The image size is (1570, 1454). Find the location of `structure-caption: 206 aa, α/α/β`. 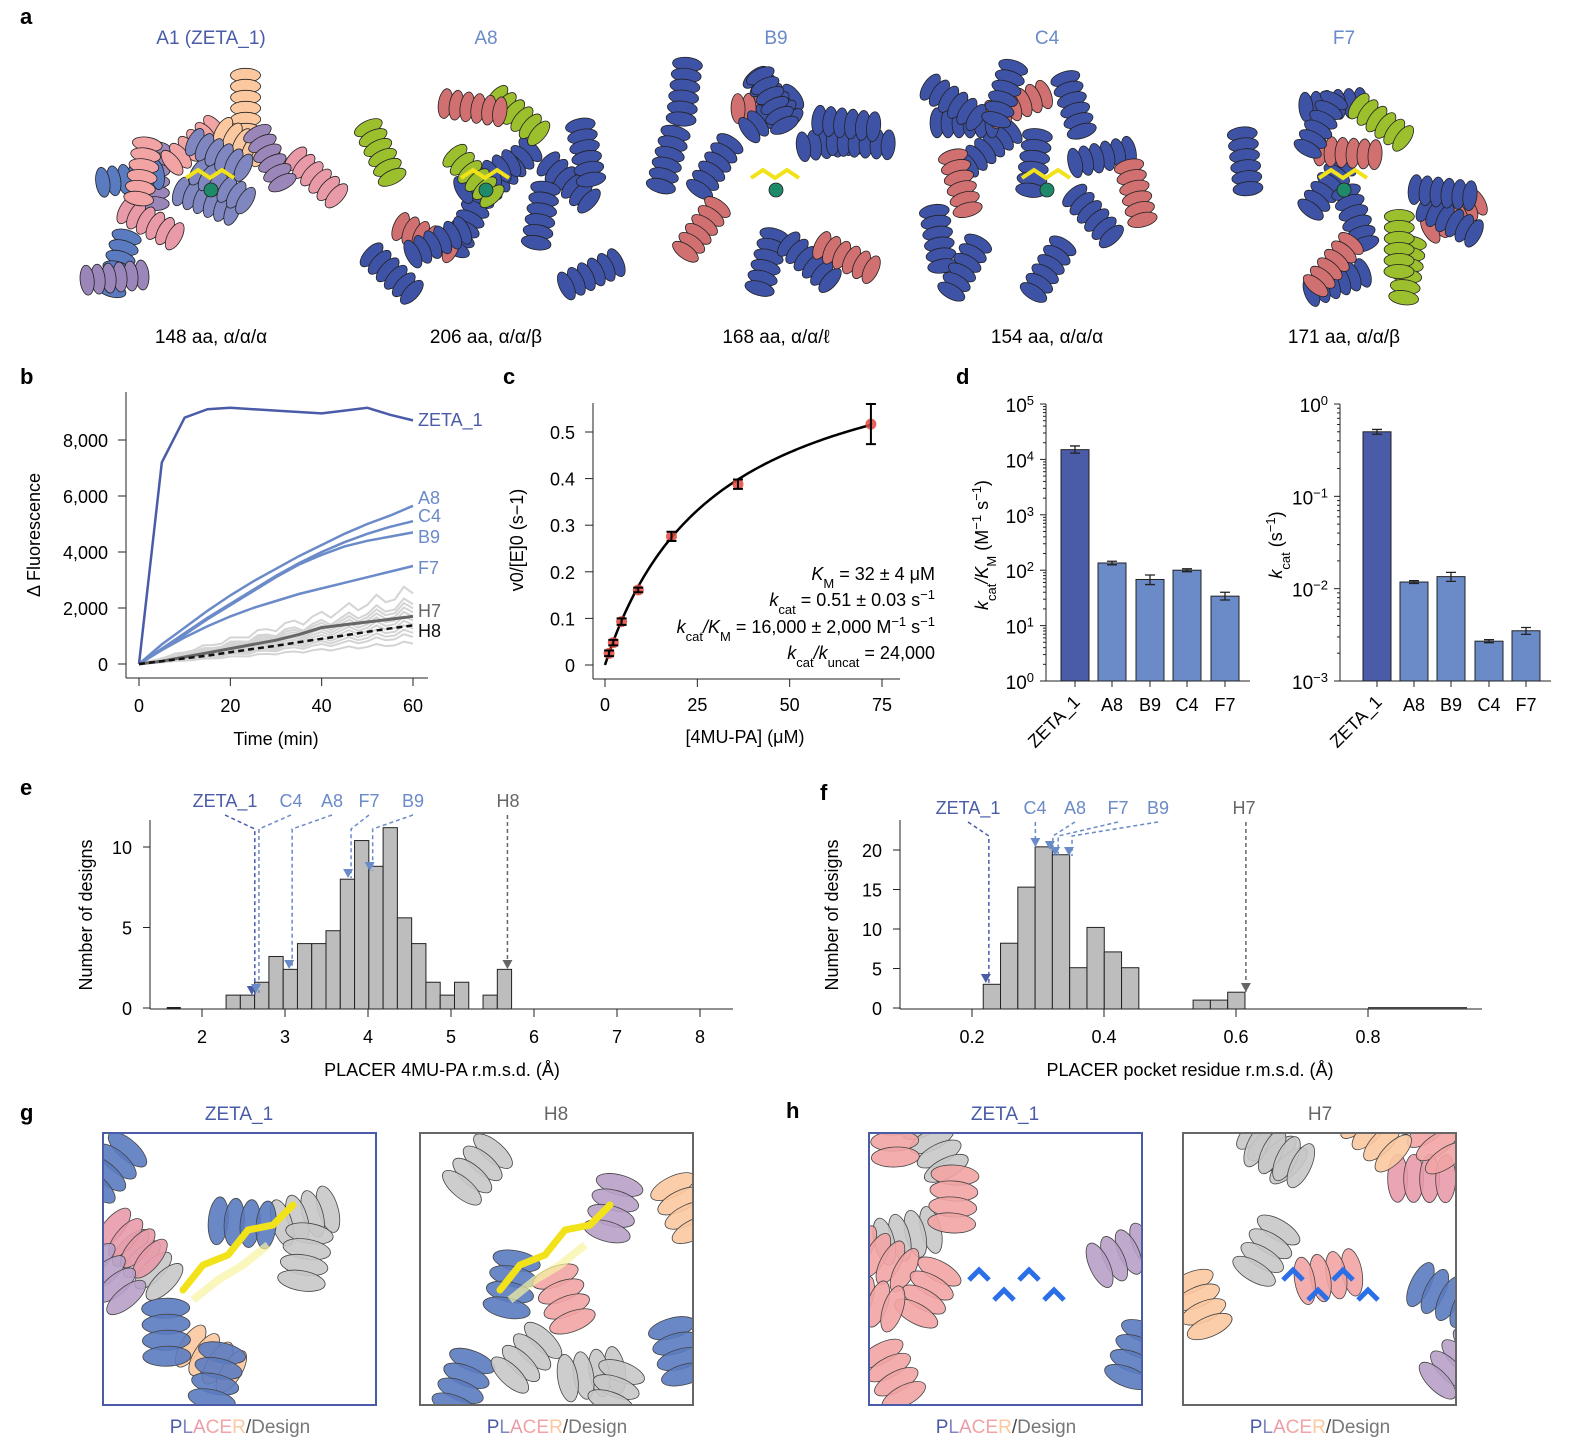

structure-caption: 206 aa, α/α/β is located at coordinates (486, 337).